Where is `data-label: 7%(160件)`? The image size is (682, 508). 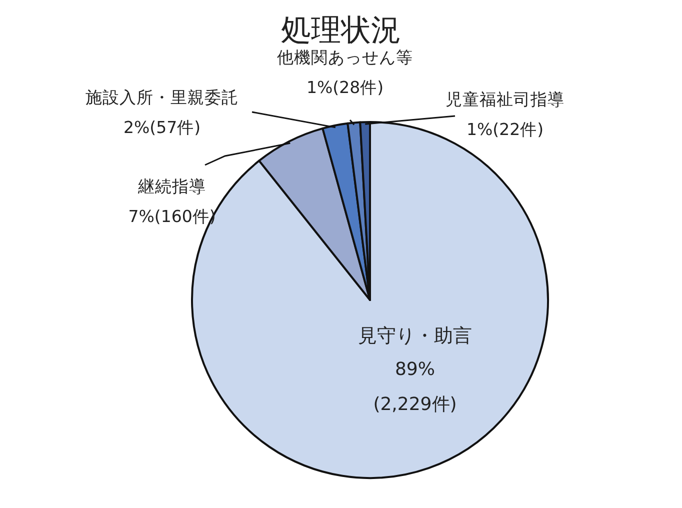 data-label: 7%(160件) is located at coordinates (172, 216).